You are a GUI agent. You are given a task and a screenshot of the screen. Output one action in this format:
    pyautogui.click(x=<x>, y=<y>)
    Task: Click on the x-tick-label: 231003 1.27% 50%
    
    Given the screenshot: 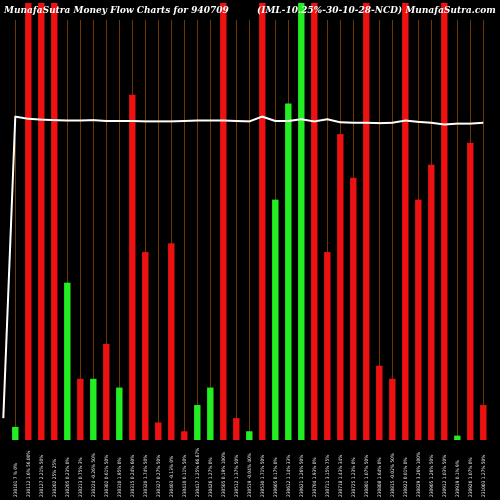 What is the action you would take?
    pyautogui.click(x=484, y=476)
    